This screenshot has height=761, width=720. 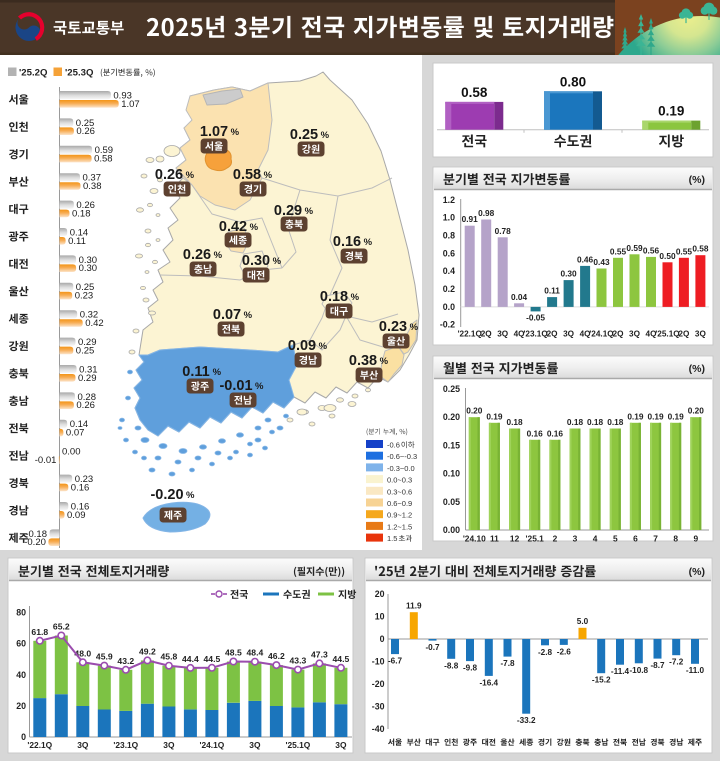 What do you see at coordinates (515, 539) in the screenshot?
I see `svg-text: 12` at bounding box center [515, 539].